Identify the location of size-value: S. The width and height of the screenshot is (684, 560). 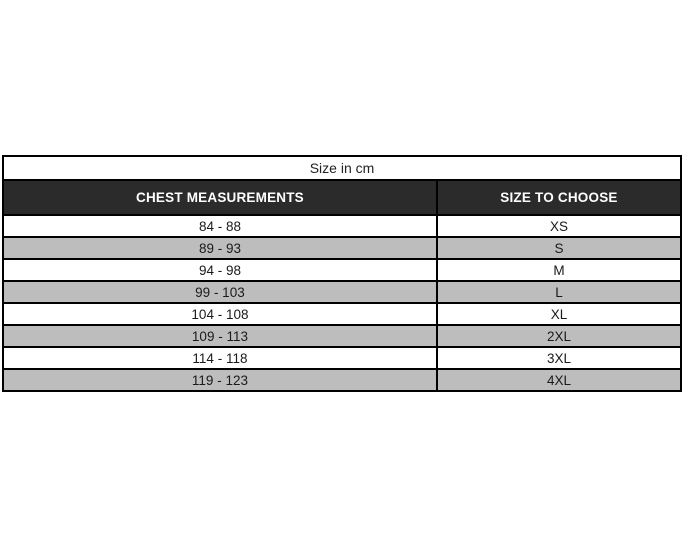
(559, 248).